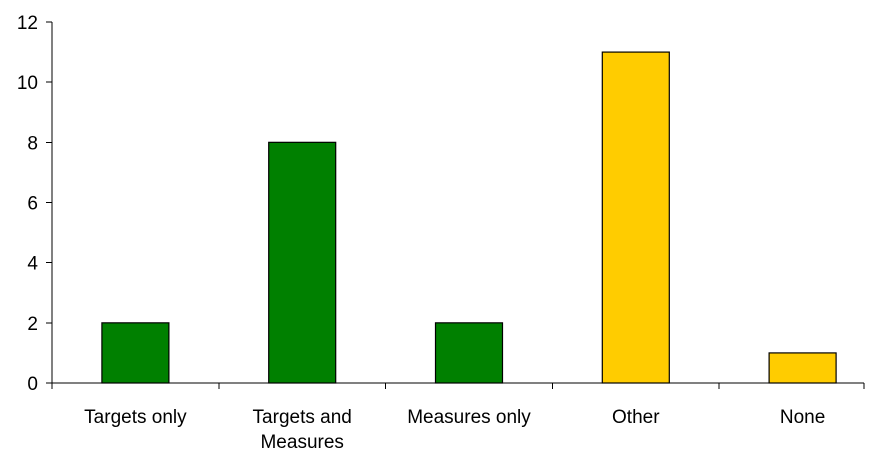 The width and height of the screenshot is (872, 457). Describe the element at coordinates (32, 204) in the screenshot. I see `y-tick-label: 6` at that location.